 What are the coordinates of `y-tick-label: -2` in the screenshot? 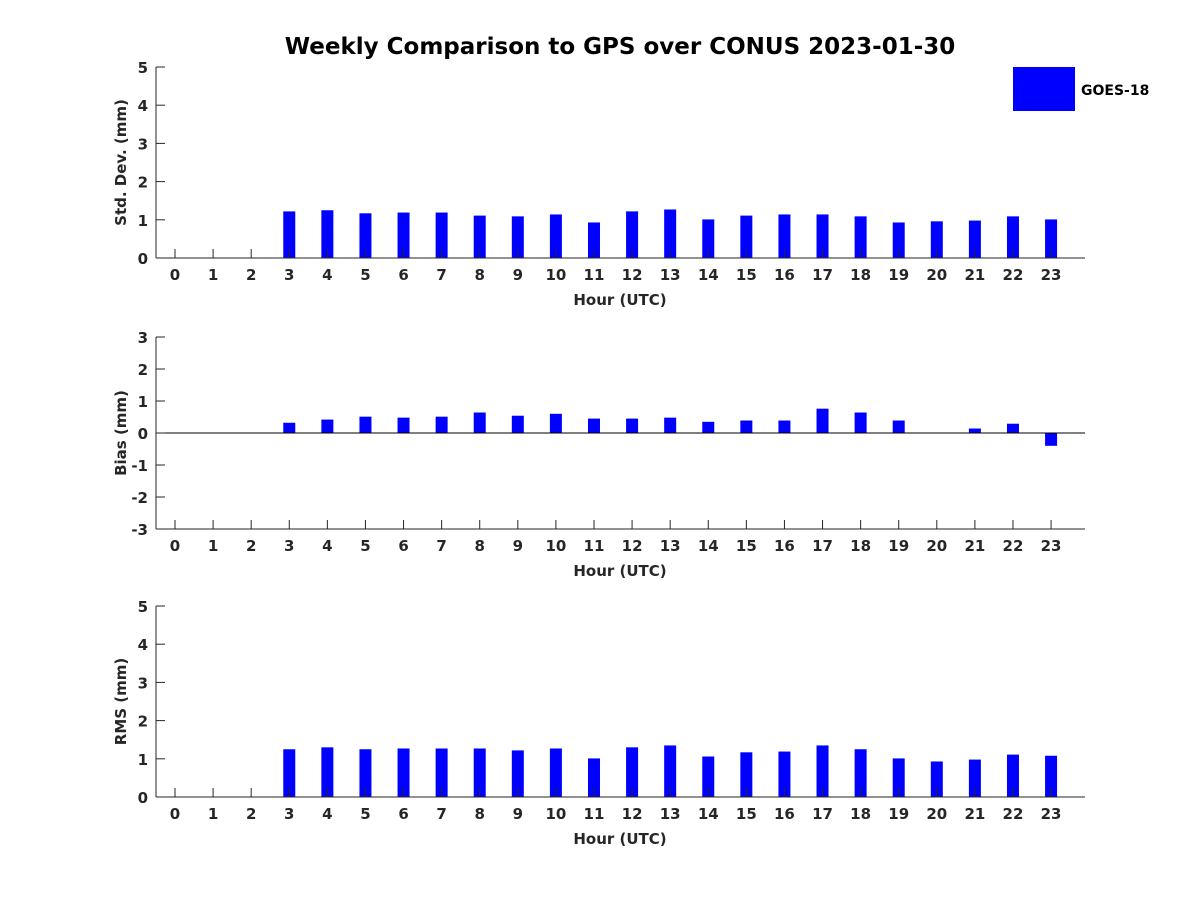 It's located at (139, 498).